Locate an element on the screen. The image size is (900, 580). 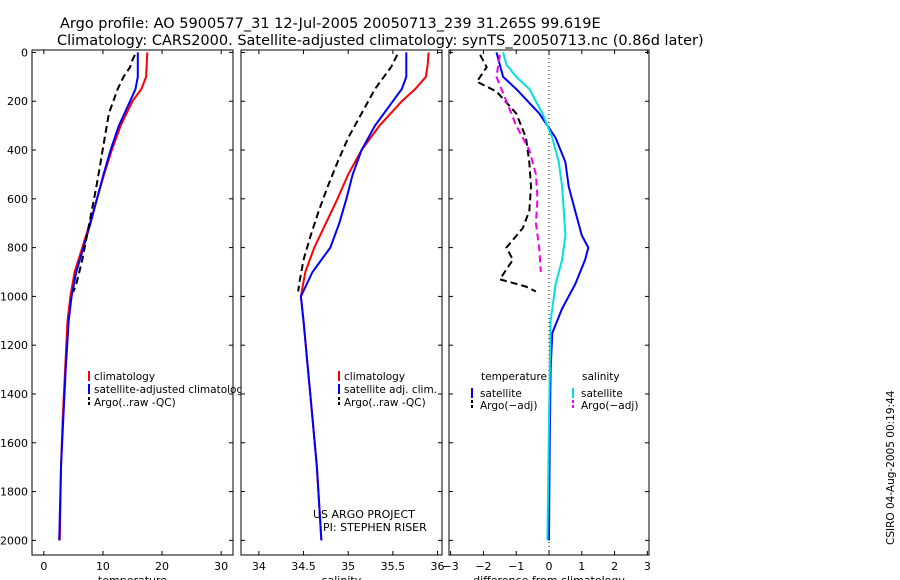
x-tick-label: −3 is located at coordinates (451, 566).